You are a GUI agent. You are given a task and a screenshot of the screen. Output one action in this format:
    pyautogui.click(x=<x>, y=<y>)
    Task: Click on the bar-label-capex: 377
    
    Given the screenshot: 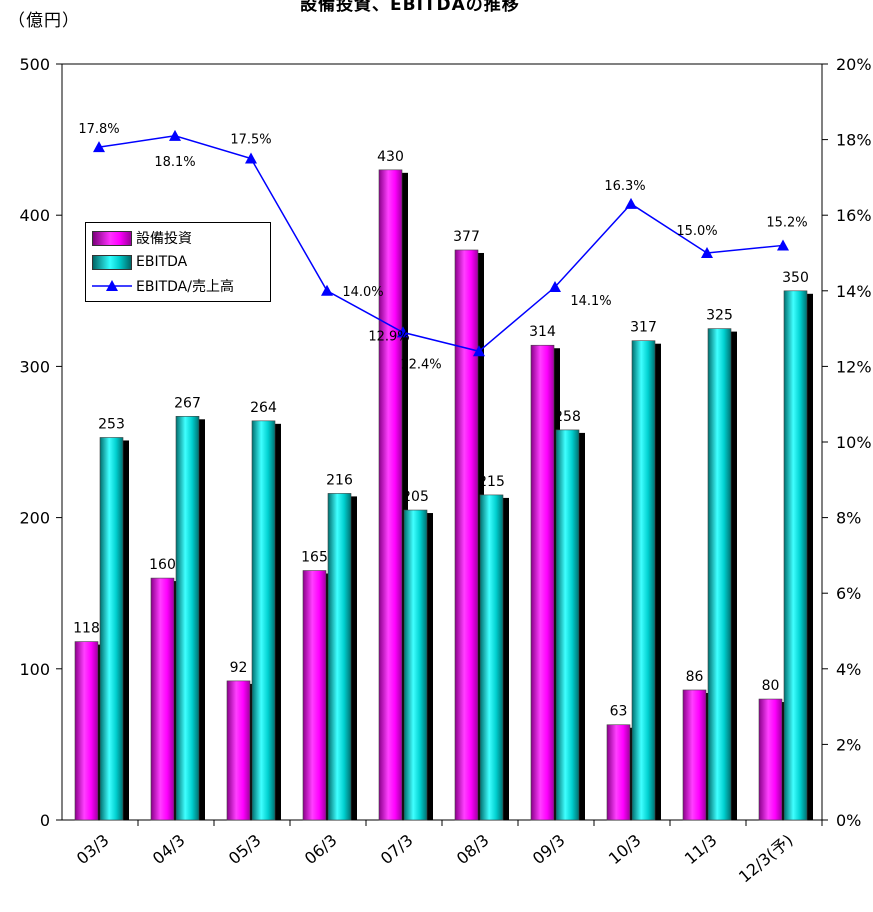 What is the action you would take?
    pyautogui.click(x=466, y=237)
    